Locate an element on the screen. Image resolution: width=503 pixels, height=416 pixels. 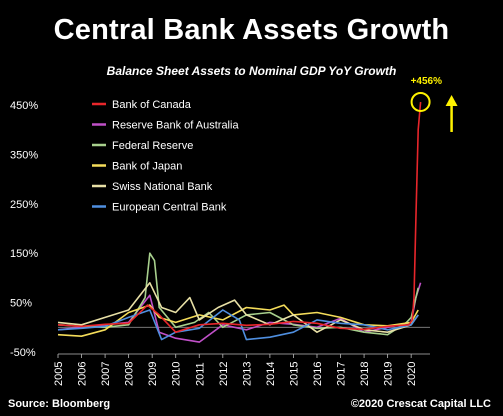
series-line-european-central-bank is located at coordinates (238, 325).